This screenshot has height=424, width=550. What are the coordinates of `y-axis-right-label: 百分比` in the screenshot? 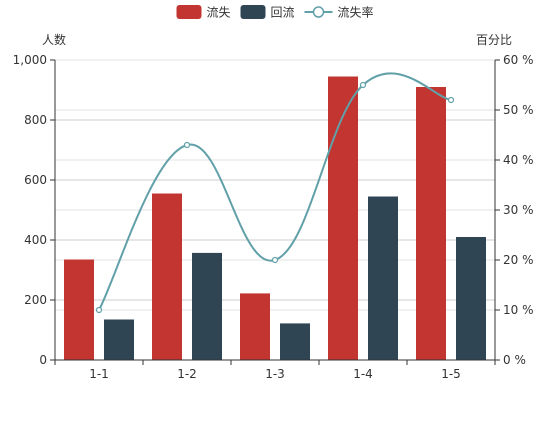 It's located at (494, 40).